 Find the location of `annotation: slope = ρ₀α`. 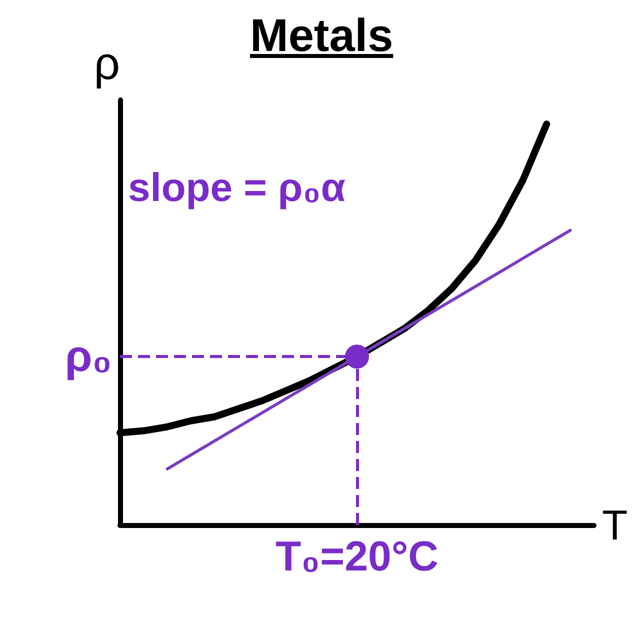

annotation: slope = ρ₀α is located at coordinates (237, 188).